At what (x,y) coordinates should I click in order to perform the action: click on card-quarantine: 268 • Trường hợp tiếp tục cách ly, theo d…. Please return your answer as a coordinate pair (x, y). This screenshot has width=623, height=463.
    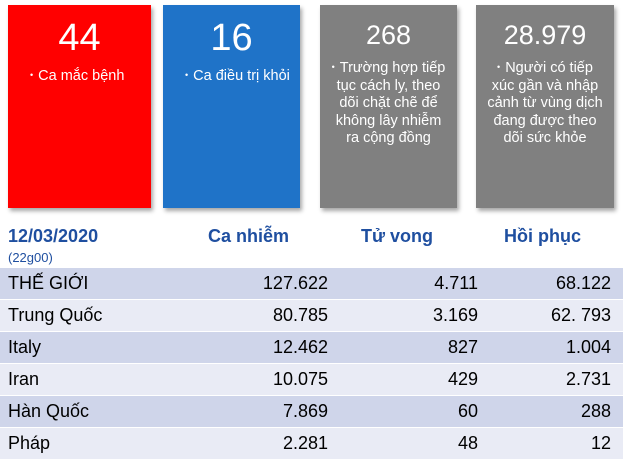
    Looking at the image, I should click on (388, 106).